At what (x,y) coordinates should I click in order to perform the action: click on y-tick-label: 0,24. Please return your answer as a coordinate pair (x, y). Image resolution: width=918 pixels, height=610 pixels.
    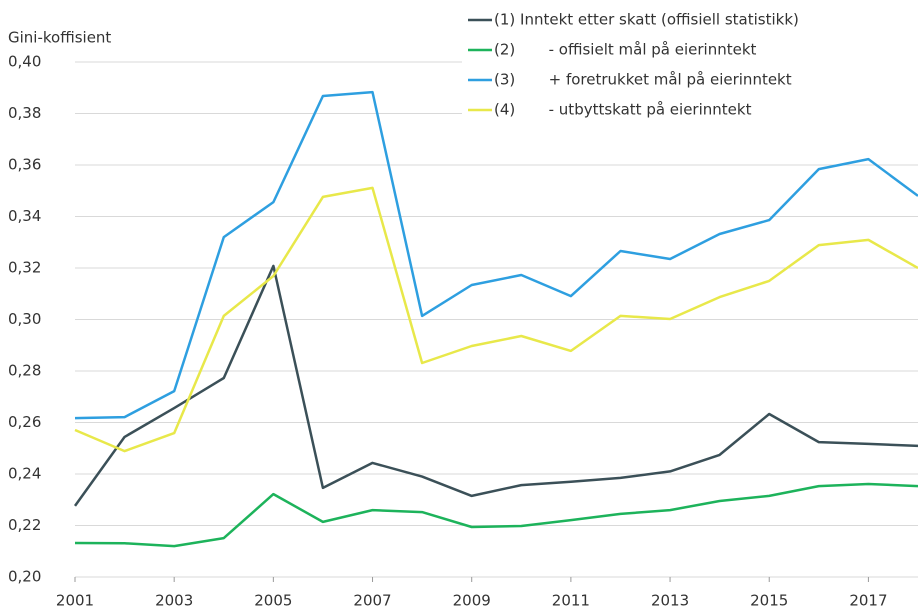
    Looking at the image, I should click on (24, 474).